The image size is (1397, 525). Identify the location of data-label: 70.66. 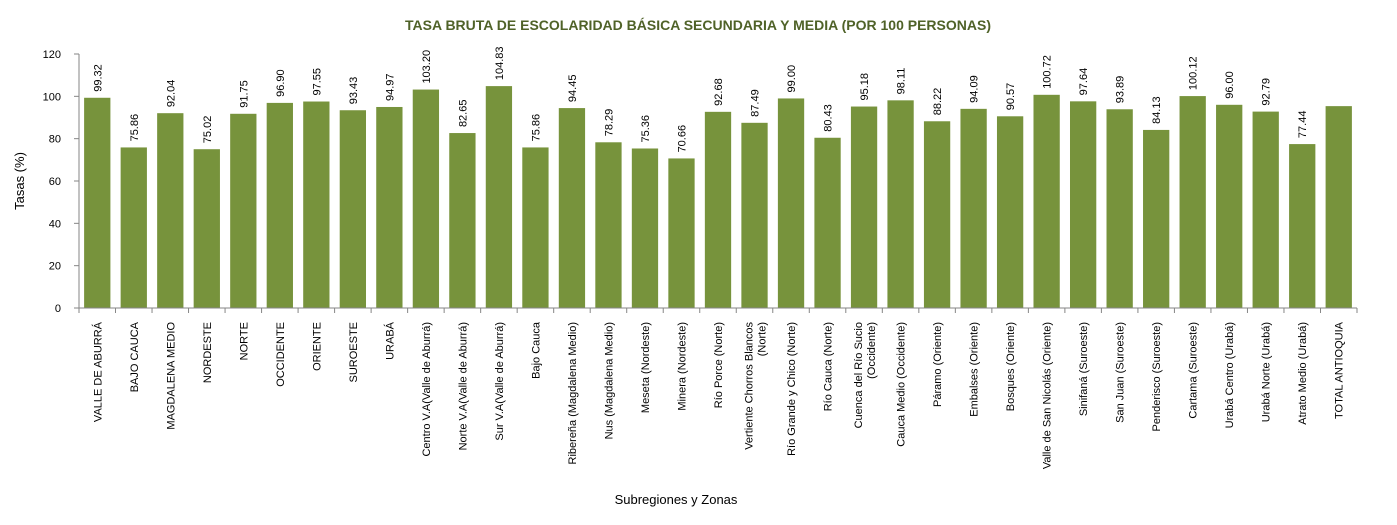
(682, 139).